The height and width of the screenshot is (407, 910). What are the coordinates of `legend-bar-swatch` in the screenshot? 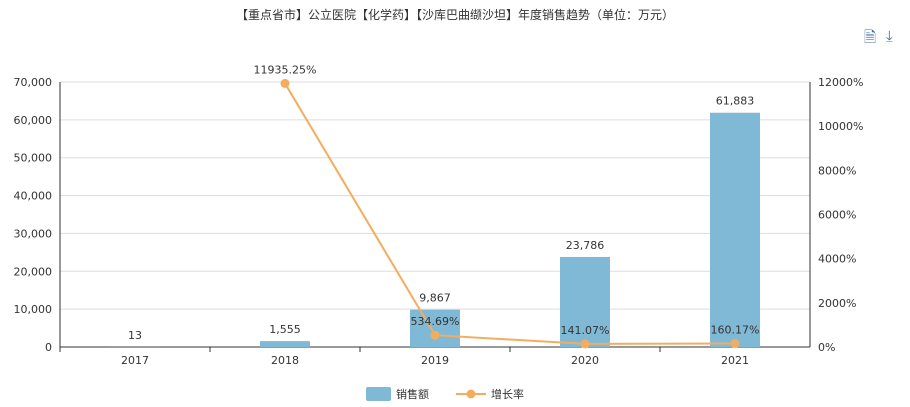 It's located at (378, 394).